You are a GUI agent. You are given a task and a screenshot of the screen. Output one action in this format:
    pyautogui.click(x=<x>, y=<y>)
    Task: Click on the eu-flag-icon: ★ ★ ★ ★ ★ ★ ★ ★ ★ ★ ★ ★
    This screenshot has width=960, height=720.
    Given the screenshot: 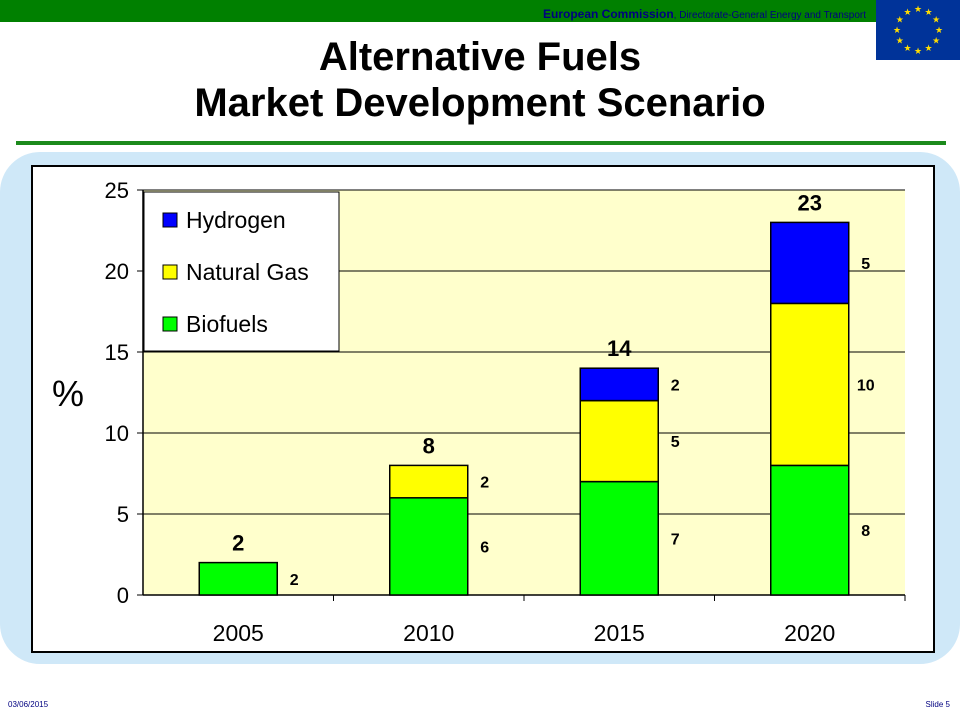 What is the action you would take?
    pyautogui.click(x=918, y=30)
    